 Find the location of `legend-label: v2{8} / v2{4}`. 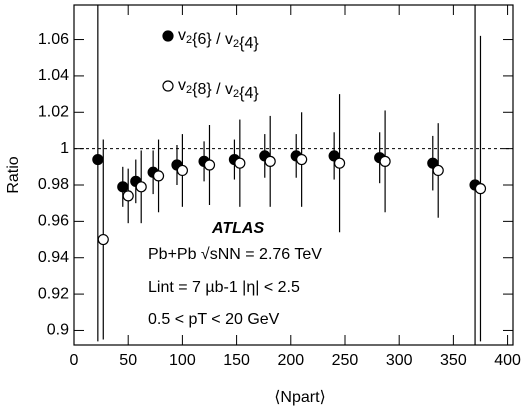

legend-label: v2{8} / v2{4} is located at coordinates (218, 89).